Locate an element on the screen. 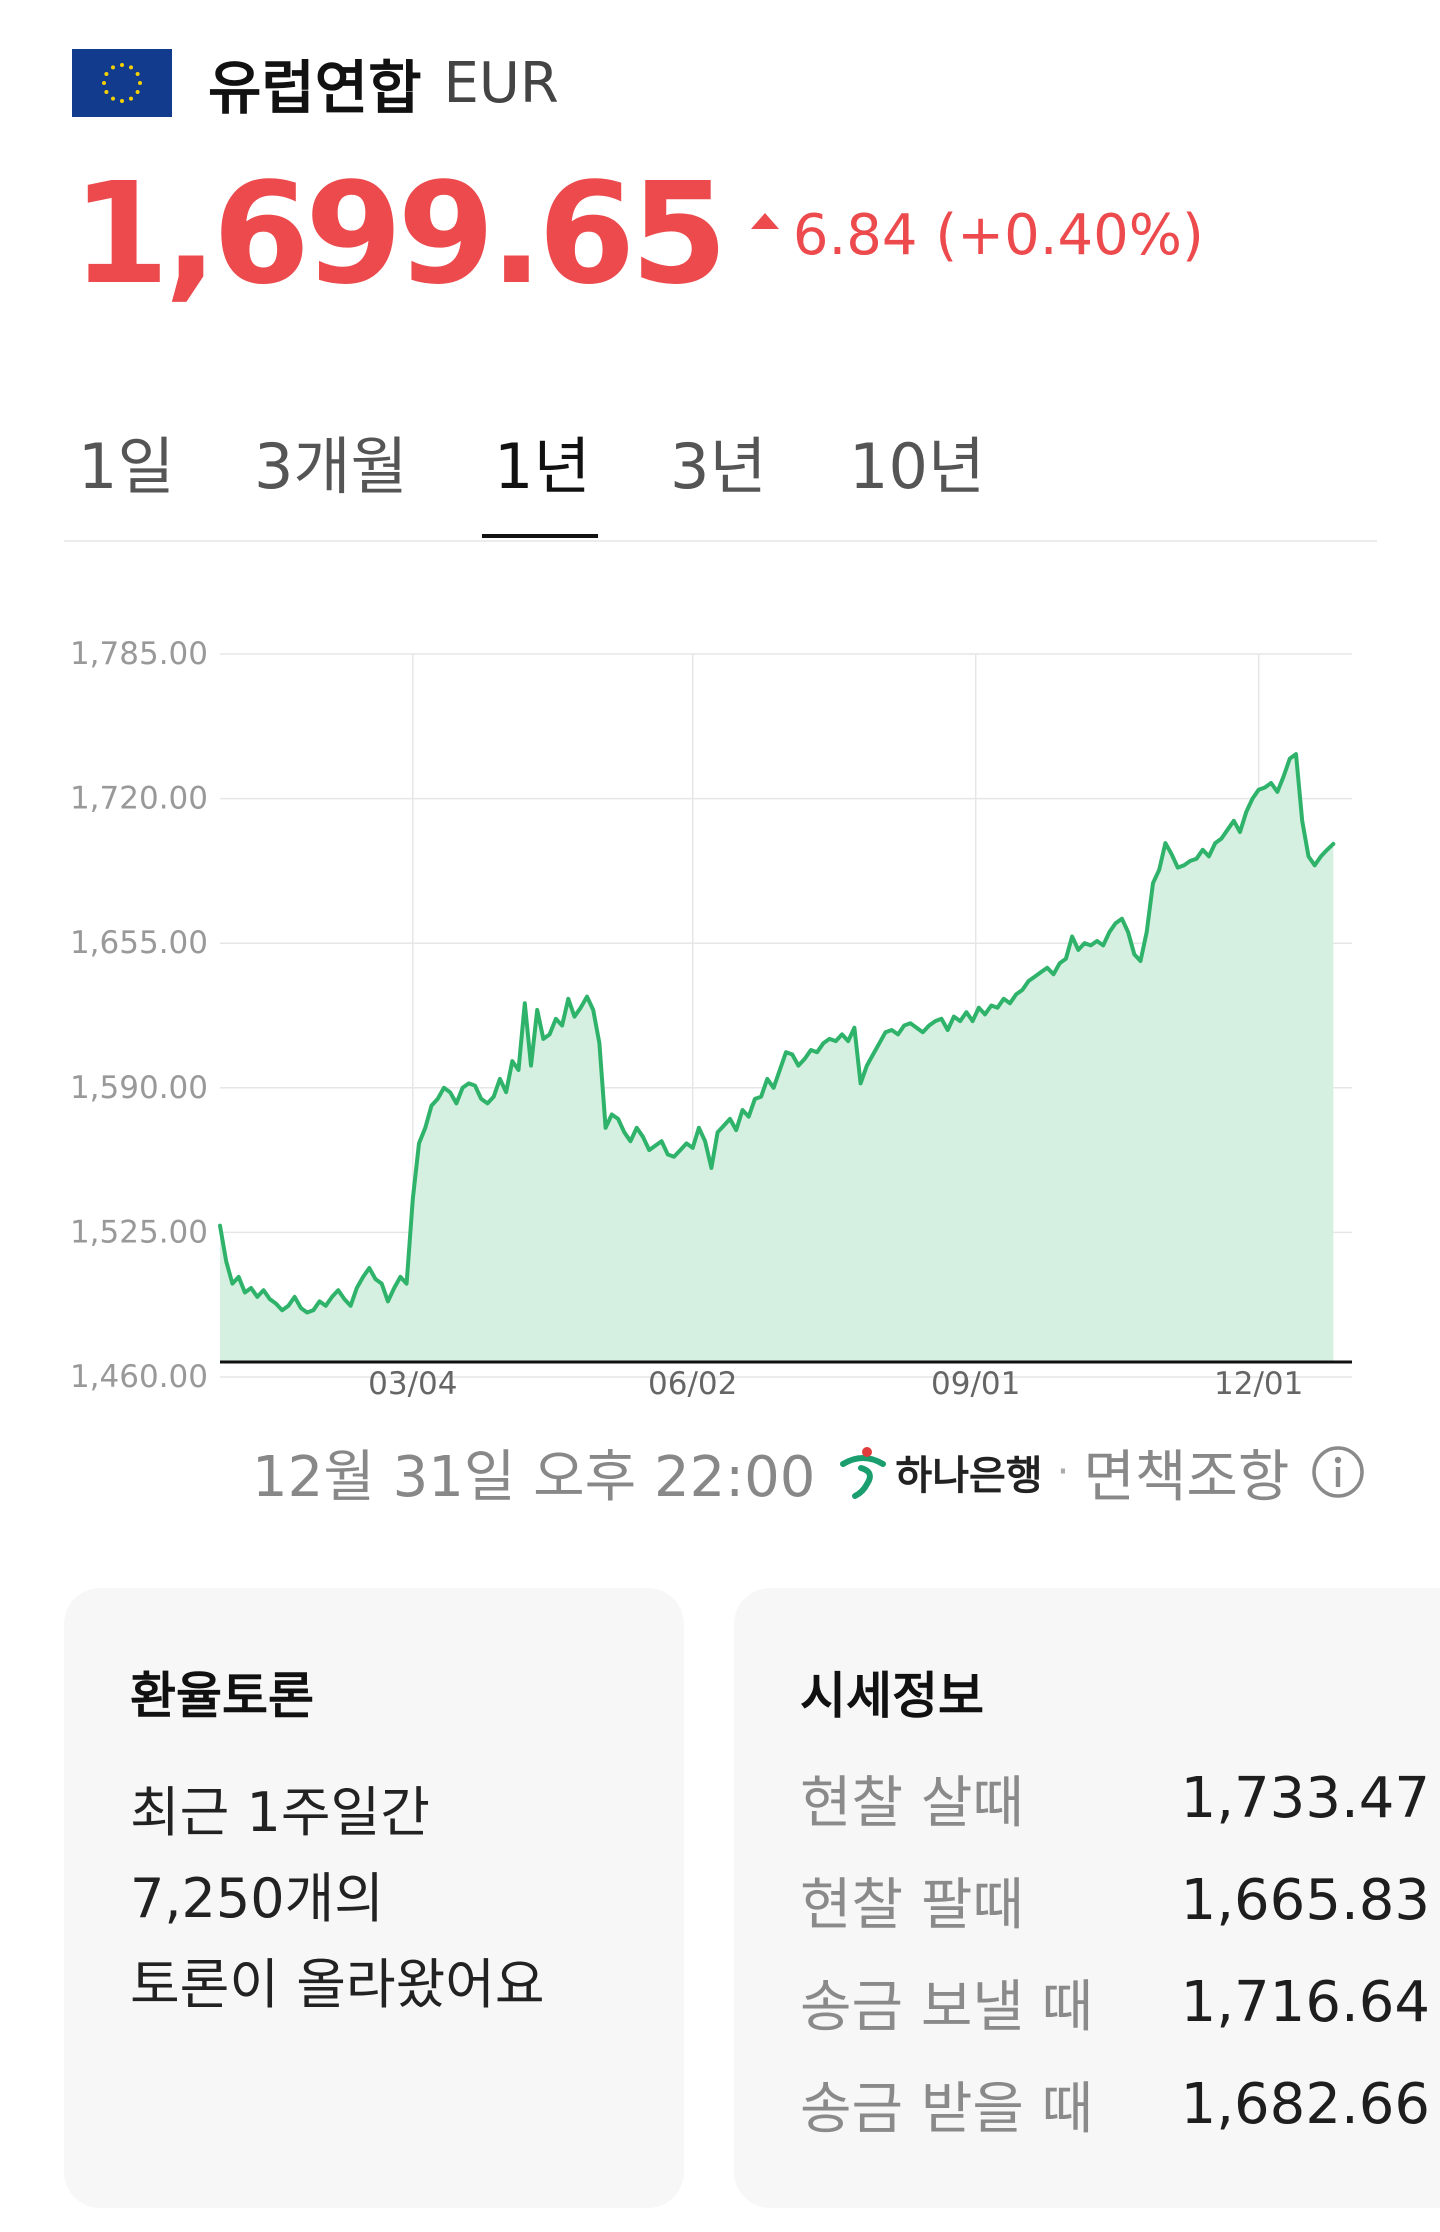 This screenshot has height=2232, width=1440. quote-value: 1,682.66 is located at coordinates (1305, 2104).